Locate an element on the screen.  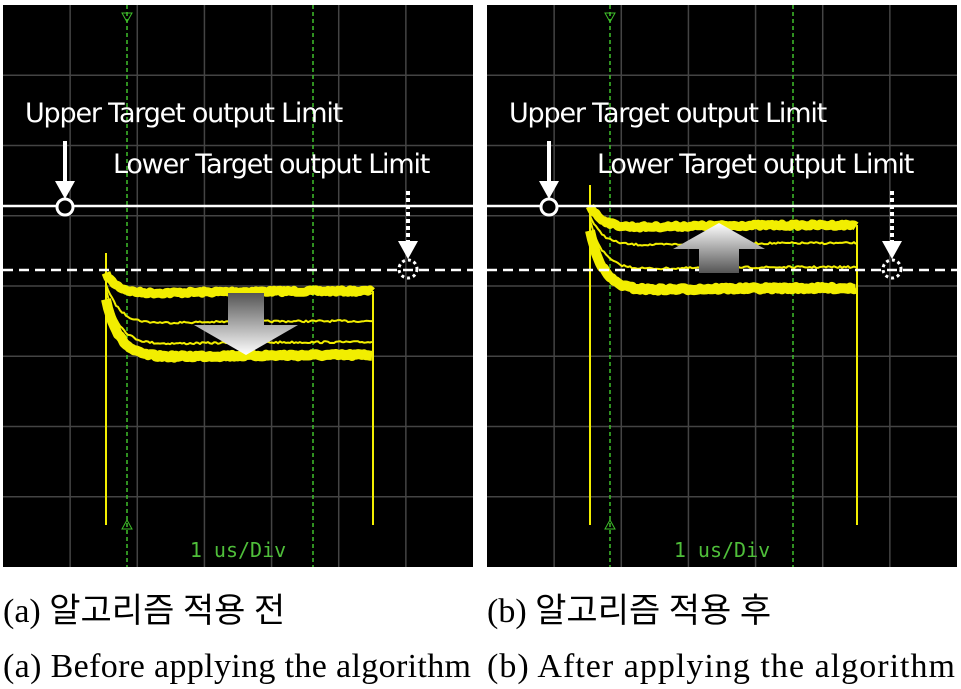
caption-korean: (a) 알고리즘 적용 전 is located at coordinates (144, 611).